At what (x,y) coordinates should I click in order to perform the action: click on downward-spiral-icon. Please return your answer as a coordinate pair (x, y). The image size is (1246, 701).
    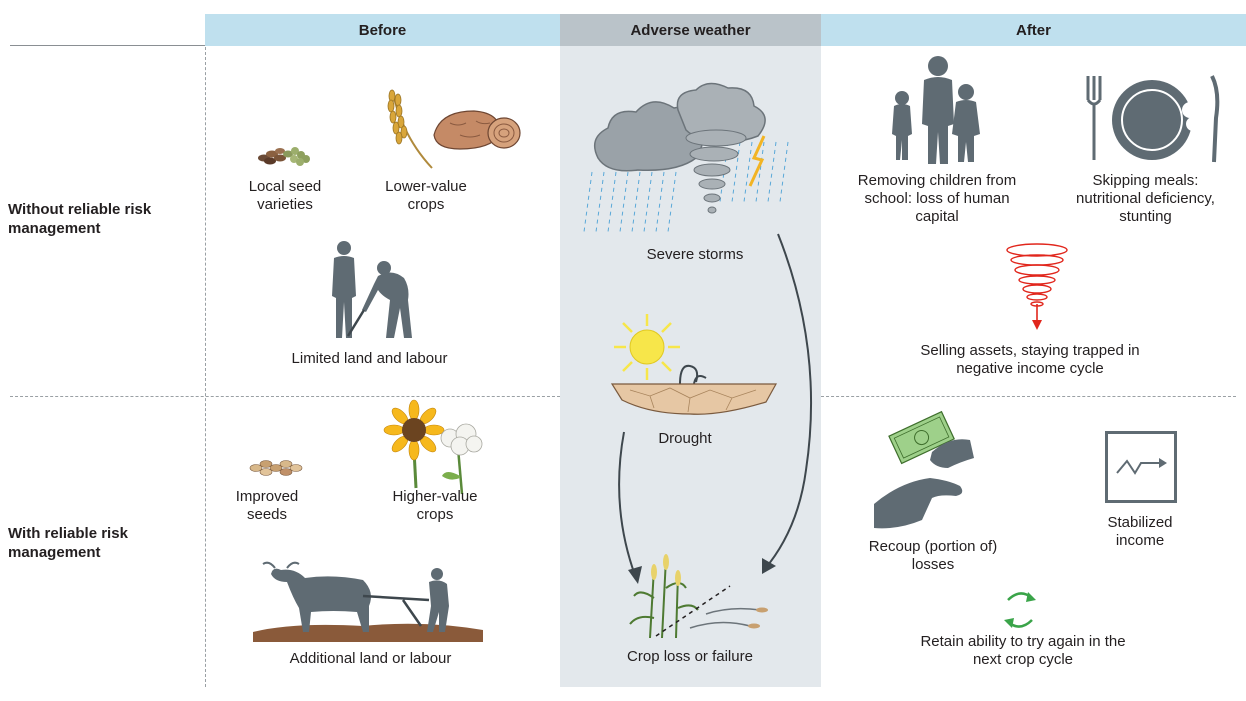
    Looking at the image, I should click on (1037, 286).